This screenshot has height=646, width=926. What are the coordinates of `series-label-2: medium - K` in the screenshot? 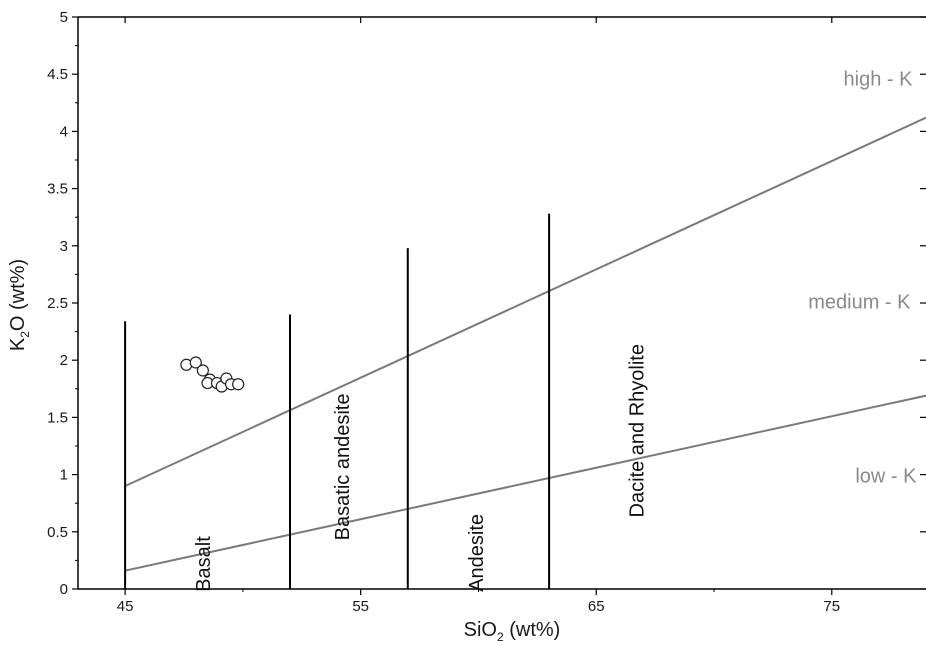 It's located at (859, 303).